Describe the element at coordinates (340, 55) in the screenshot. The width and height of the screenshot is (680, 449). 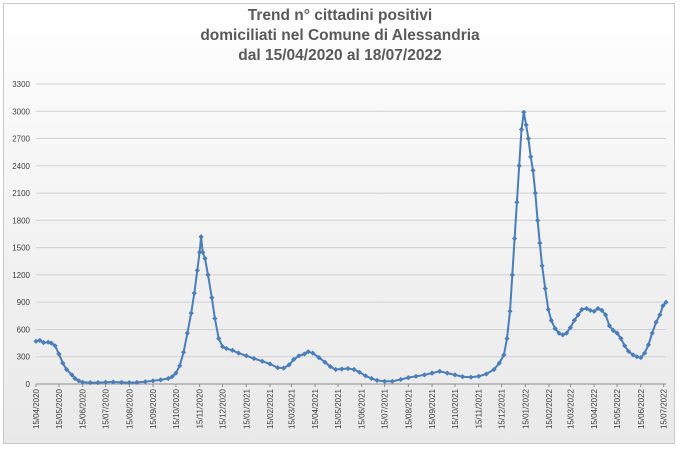
I see `chart-title-line-3: dal 15/04/2020 al 18/07/2022` at that location.